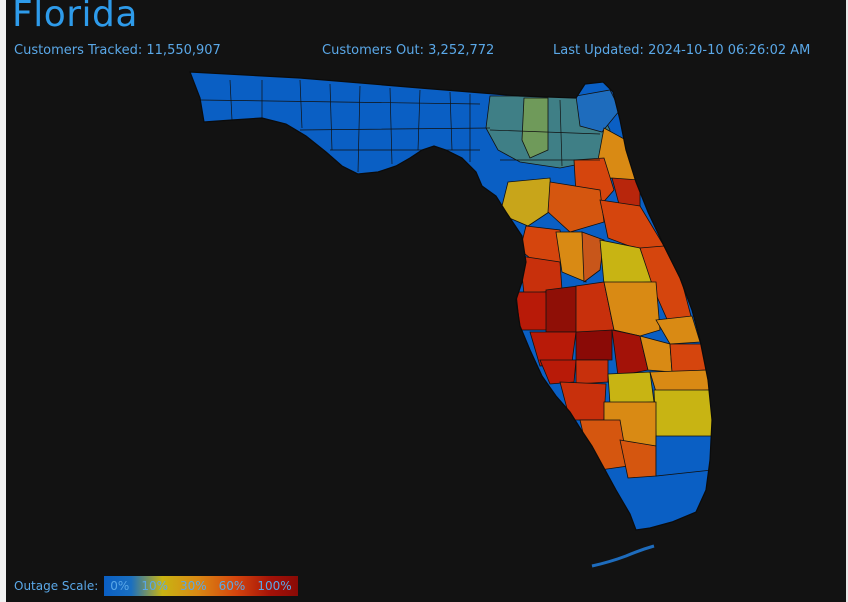 The image size is (848, 602). I want to click on customers-out-label: Customers Out:, so click(373, 50).